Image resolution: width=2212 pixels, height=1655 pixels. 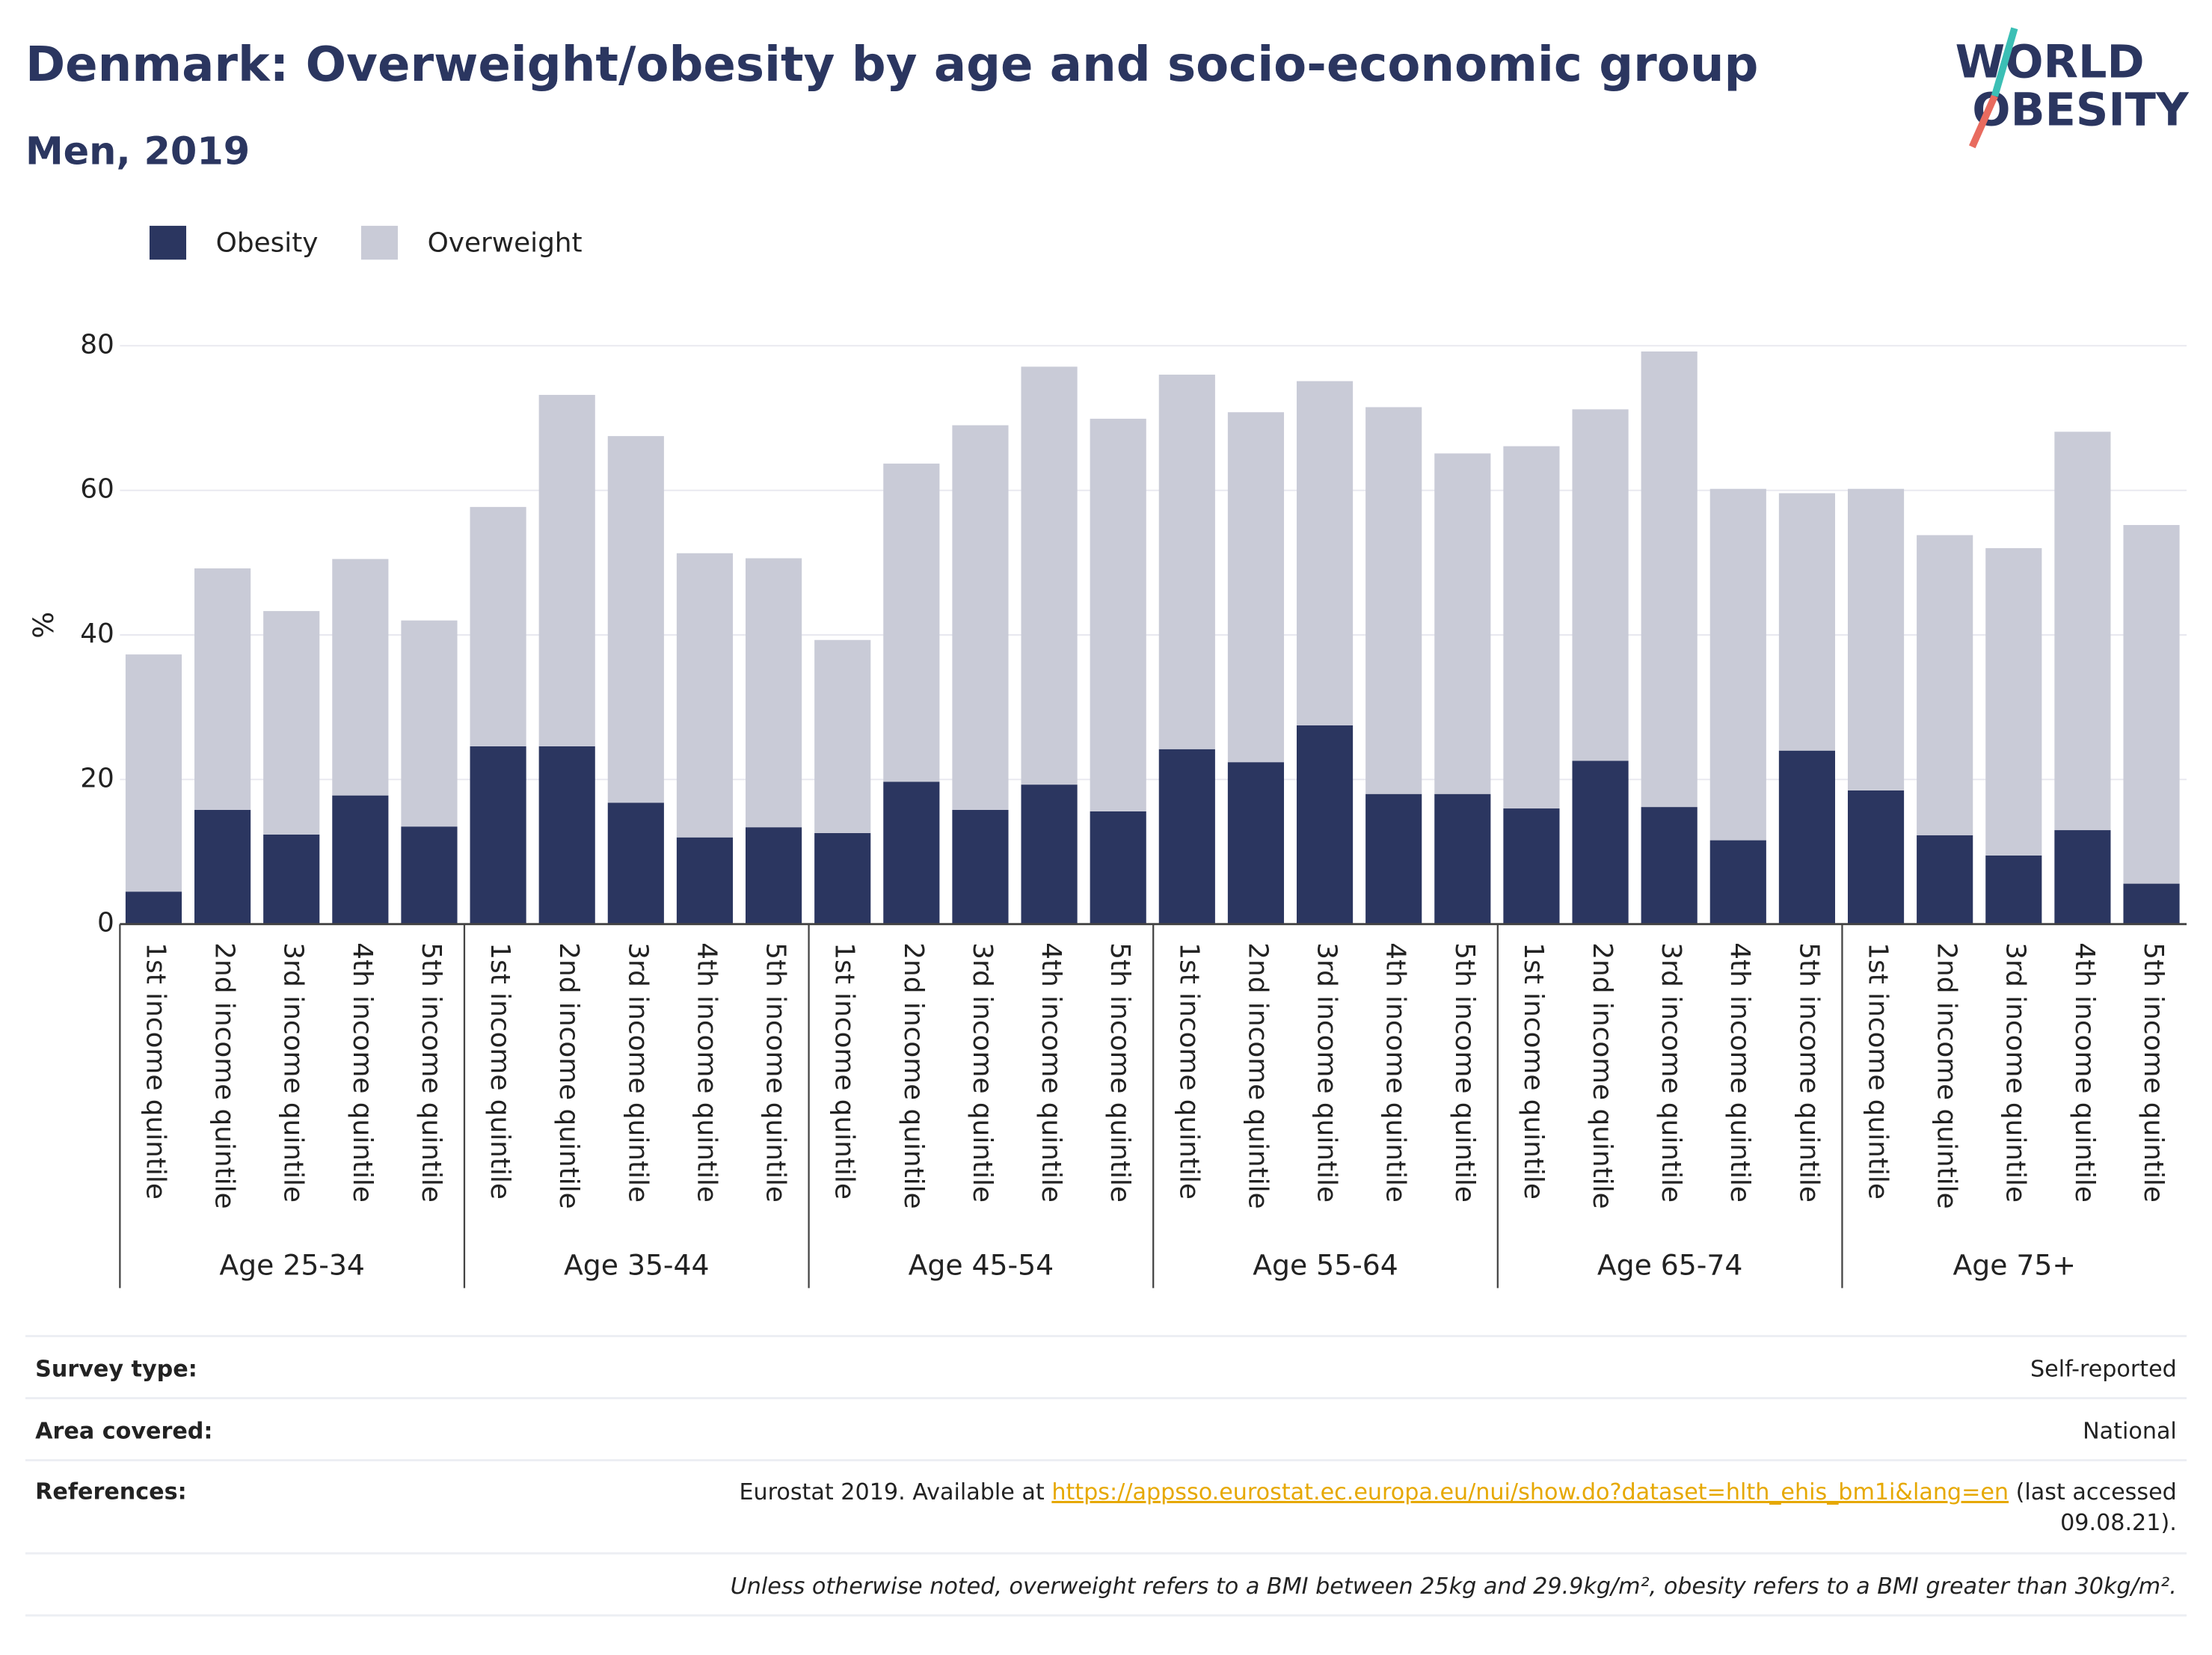 What do you see at coordinates (137, 152) in the screenshot?
I see `chart-subtitle: Men, 2019` at bounding box center [137, 152].